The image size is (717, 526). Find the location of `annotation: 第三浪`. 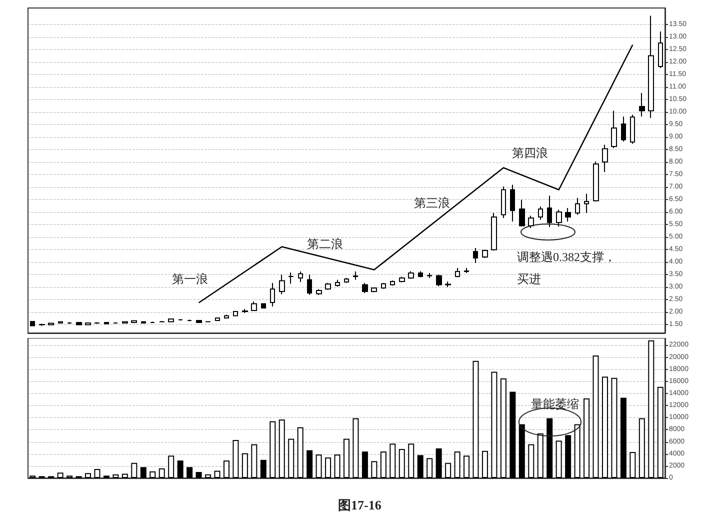

annotation: 第三浪 is located at coordinates (432, 203).